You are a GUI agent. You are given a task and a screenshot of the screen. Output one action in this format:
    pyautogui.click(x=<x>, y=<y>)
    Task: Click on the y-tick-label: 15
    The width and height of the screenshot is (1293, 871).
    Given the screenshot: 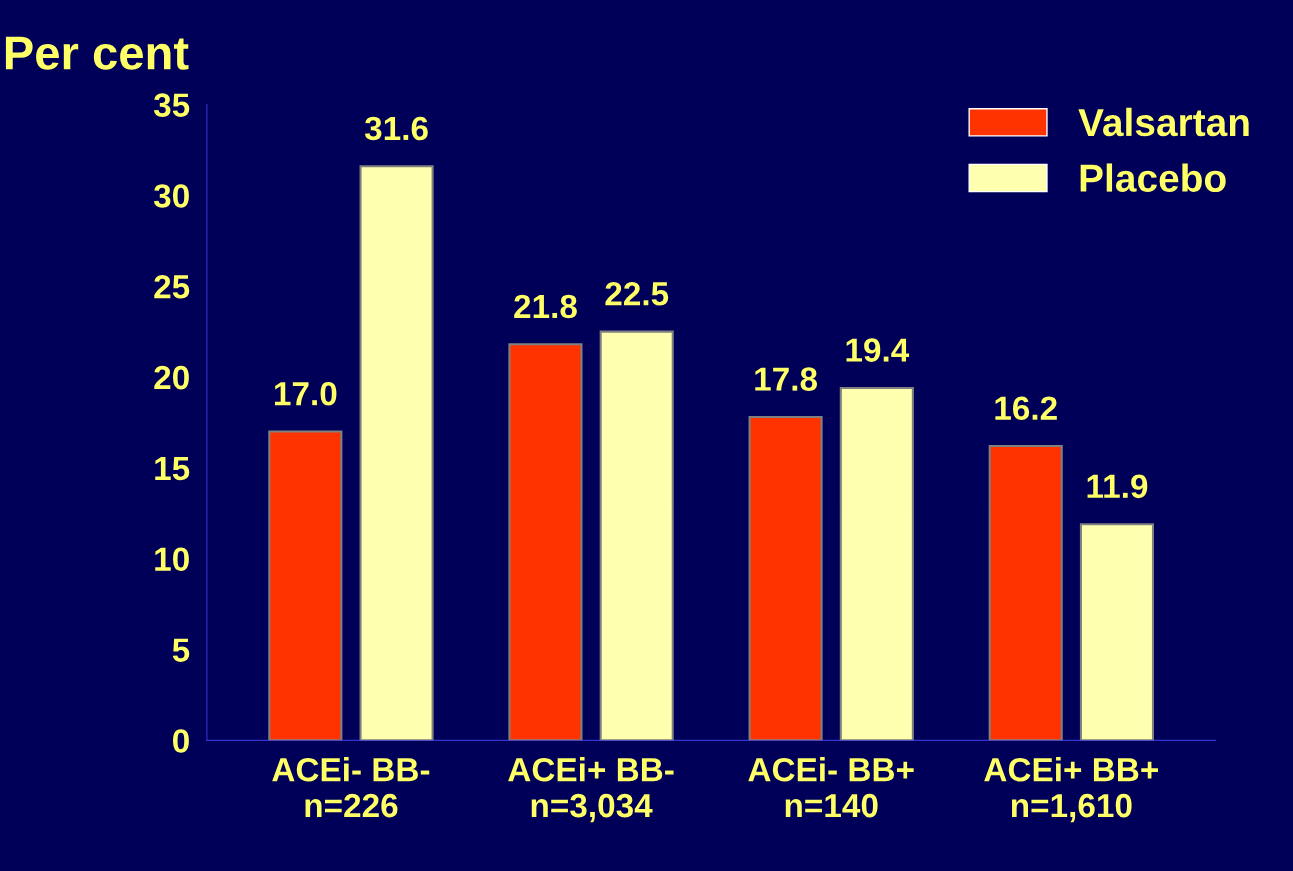 What is the action you would take?
    pyautogui.click(x=172, y=469)
    